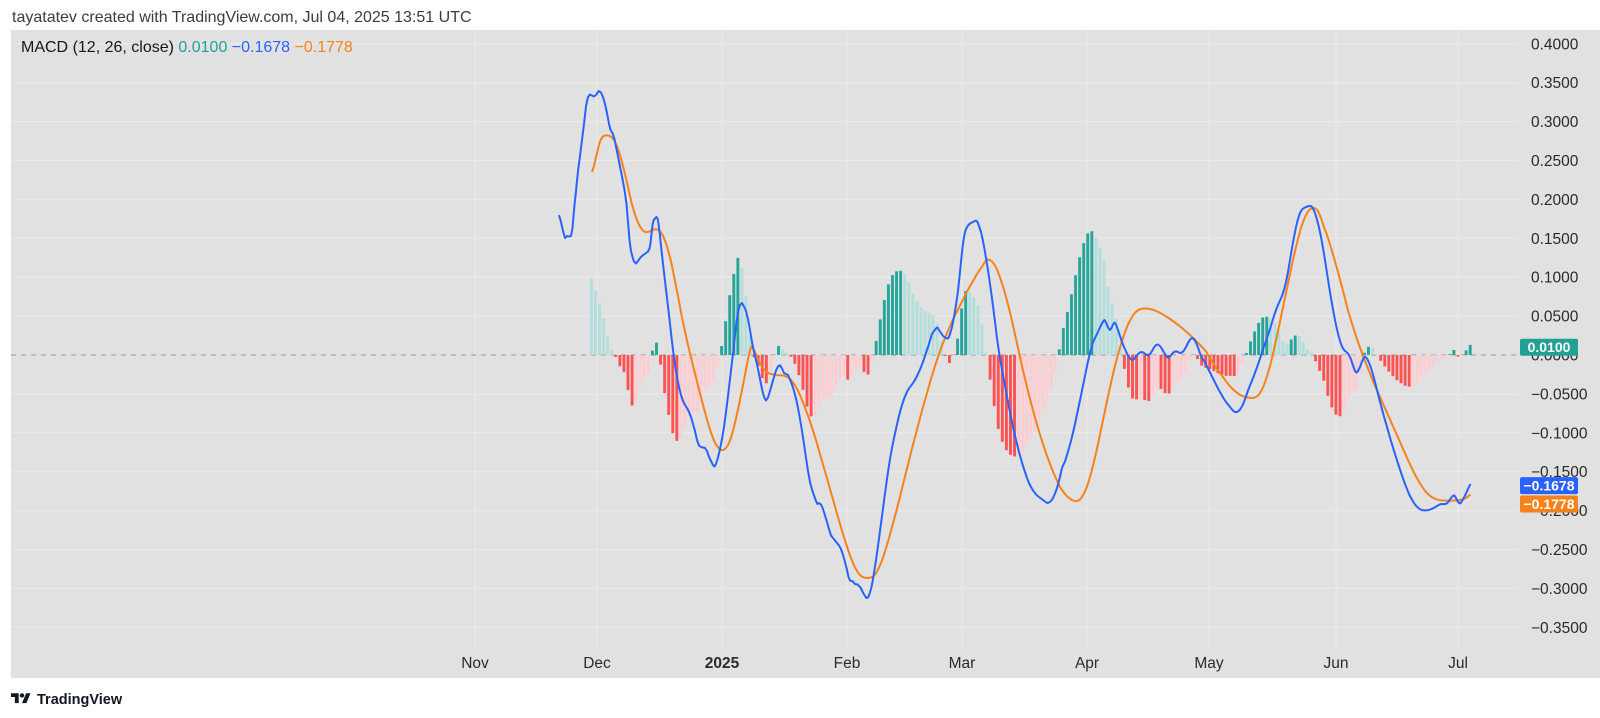 The width and height of the screenshot is (1600, 718). I want to click on svg-text: −0.3500, so click(1559, 628).